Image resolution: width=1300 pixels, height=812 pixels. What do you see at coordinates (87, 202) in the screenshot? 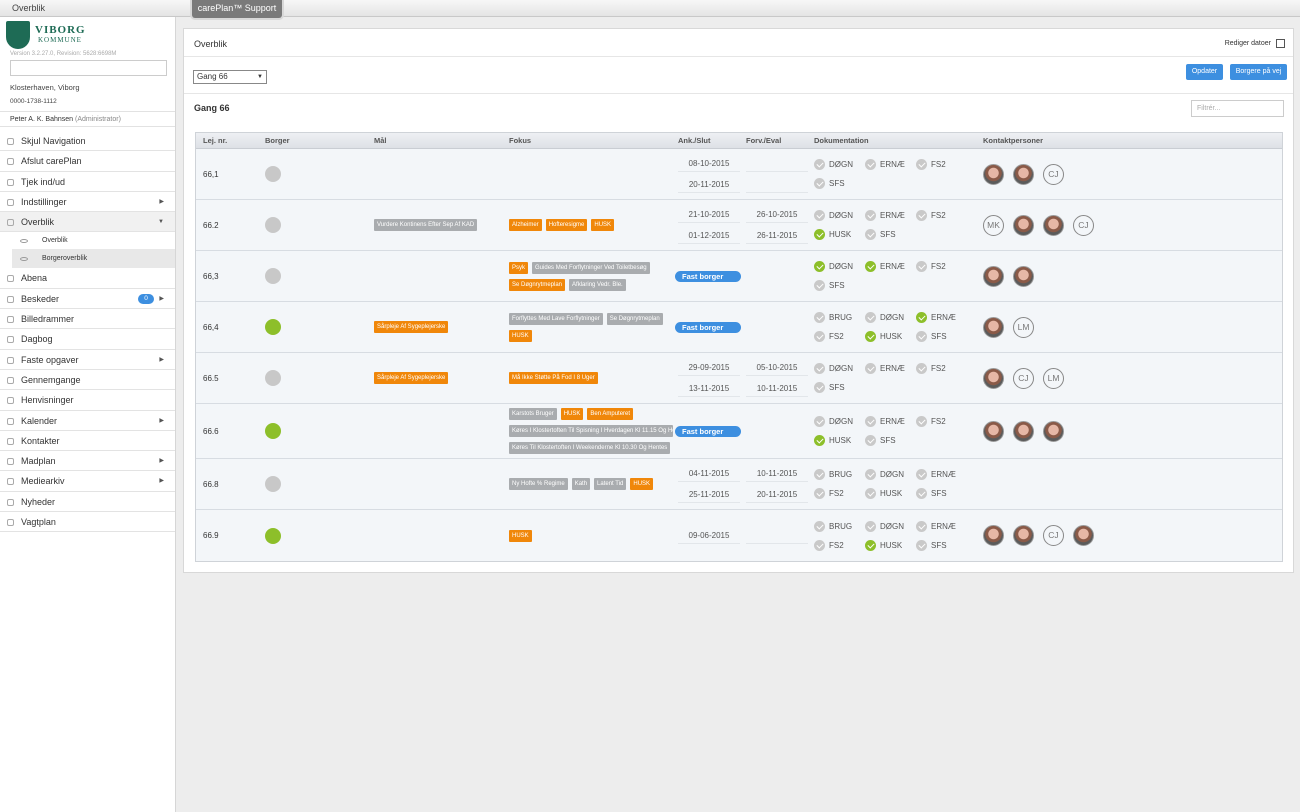
I see `nav-item: Indstillinger ▶` at bounding box center [87, 202].